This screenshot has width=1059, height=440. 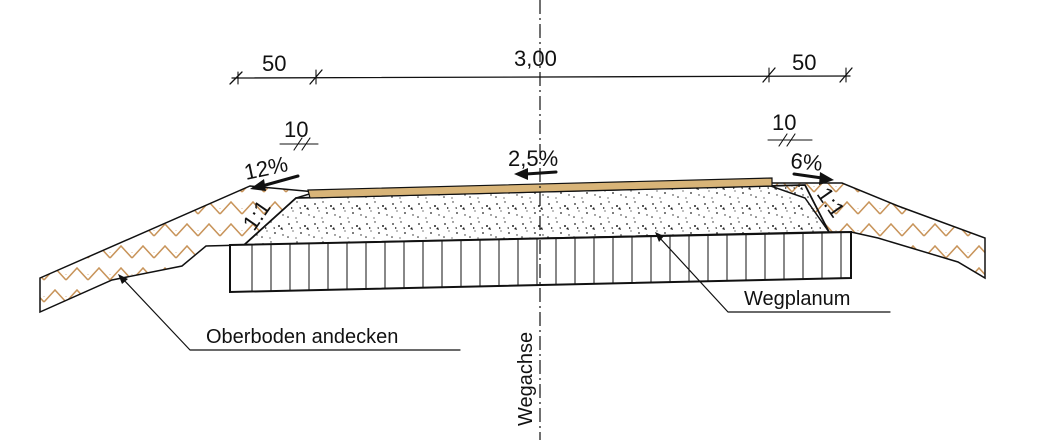 What do you see at coordinates (790, 140) in the screenshot?
I see `offset-dimension-right` at bounding box center [790, 140].